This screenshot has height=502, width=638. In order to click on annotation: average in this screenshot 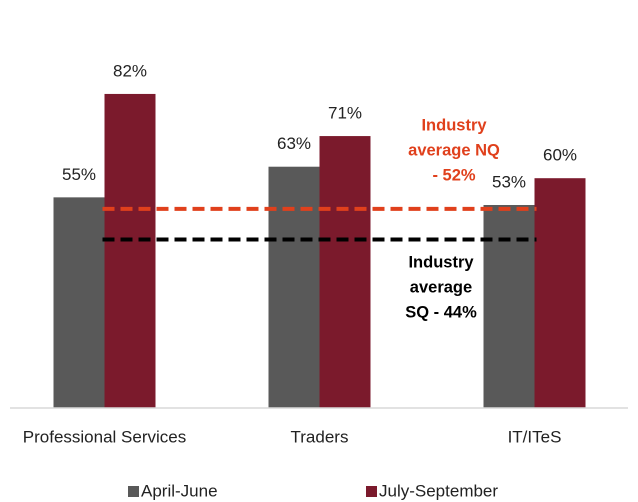, I will do `click(441, 287)`.